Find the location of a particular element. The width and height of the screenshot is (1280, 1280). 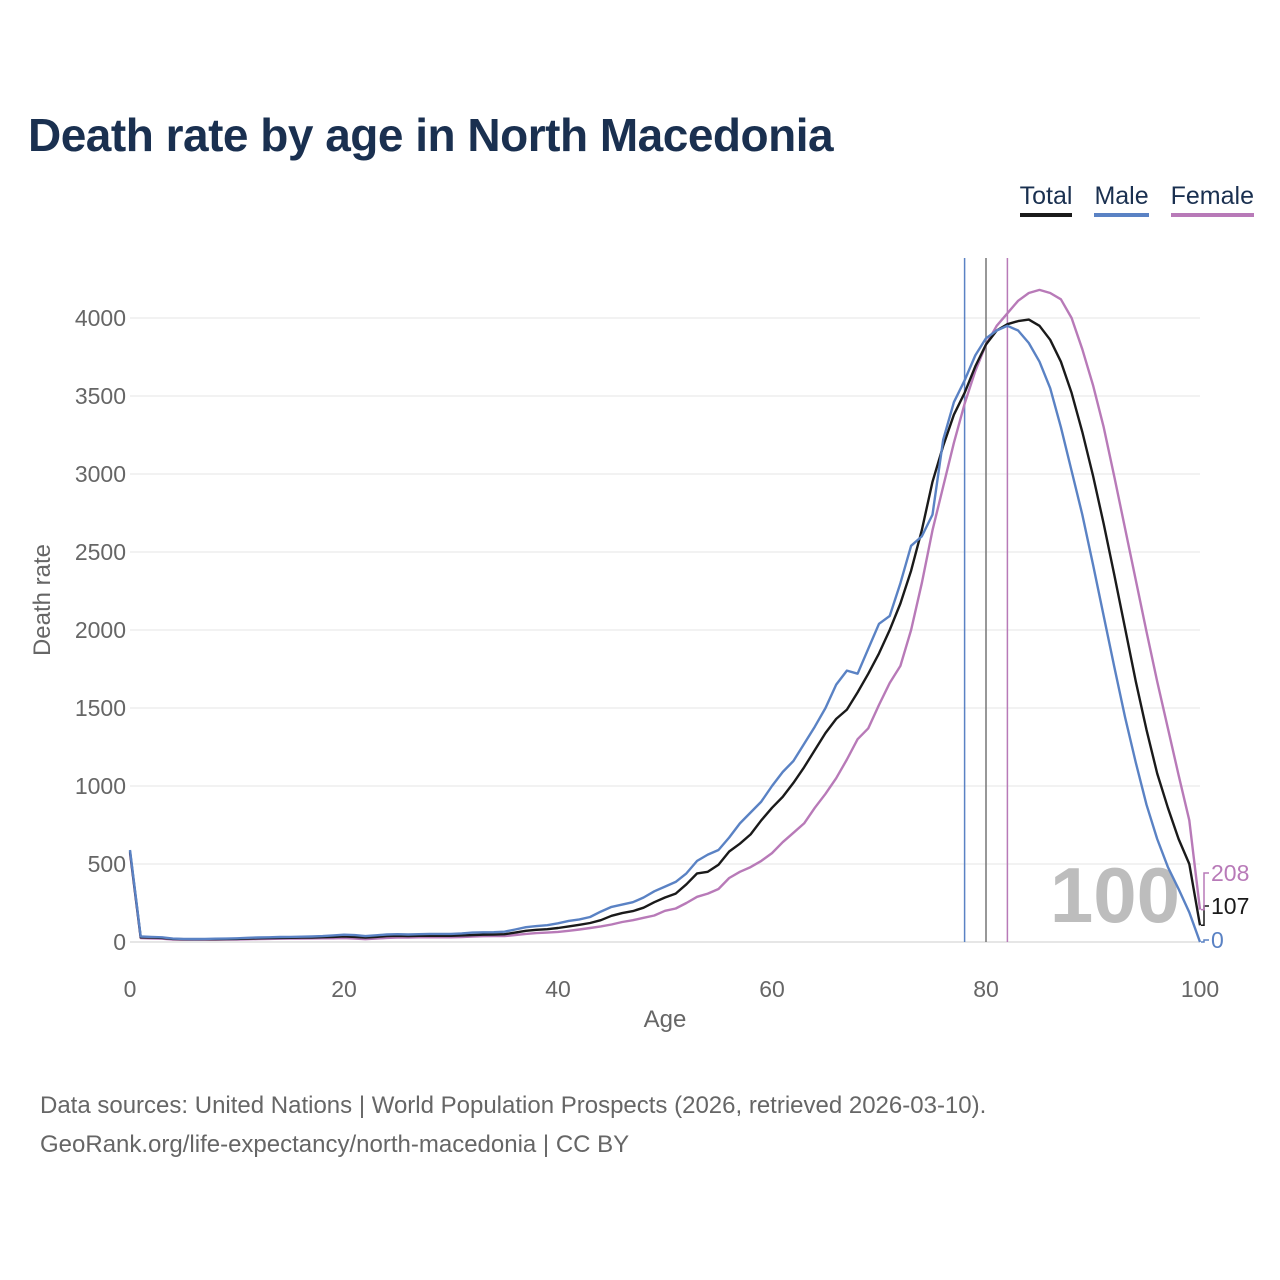

y-tick-label: 3000 is located at coordinates (100, 474).